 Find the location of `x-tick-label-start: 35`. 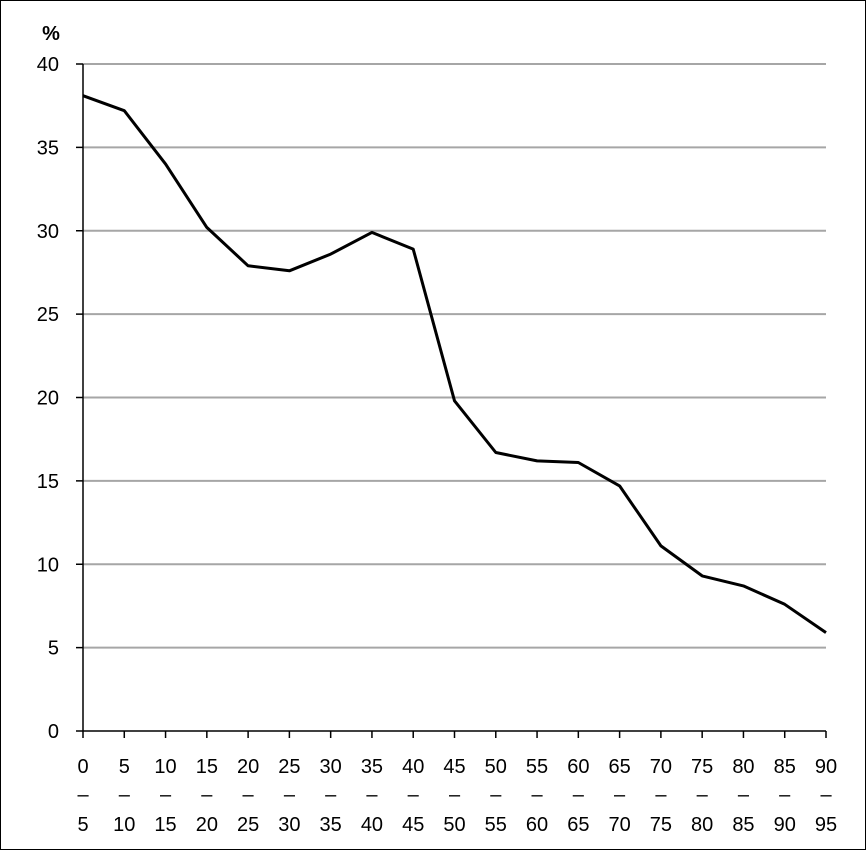

x-tick-label-start: 35 is located at coordinates (372, 767).